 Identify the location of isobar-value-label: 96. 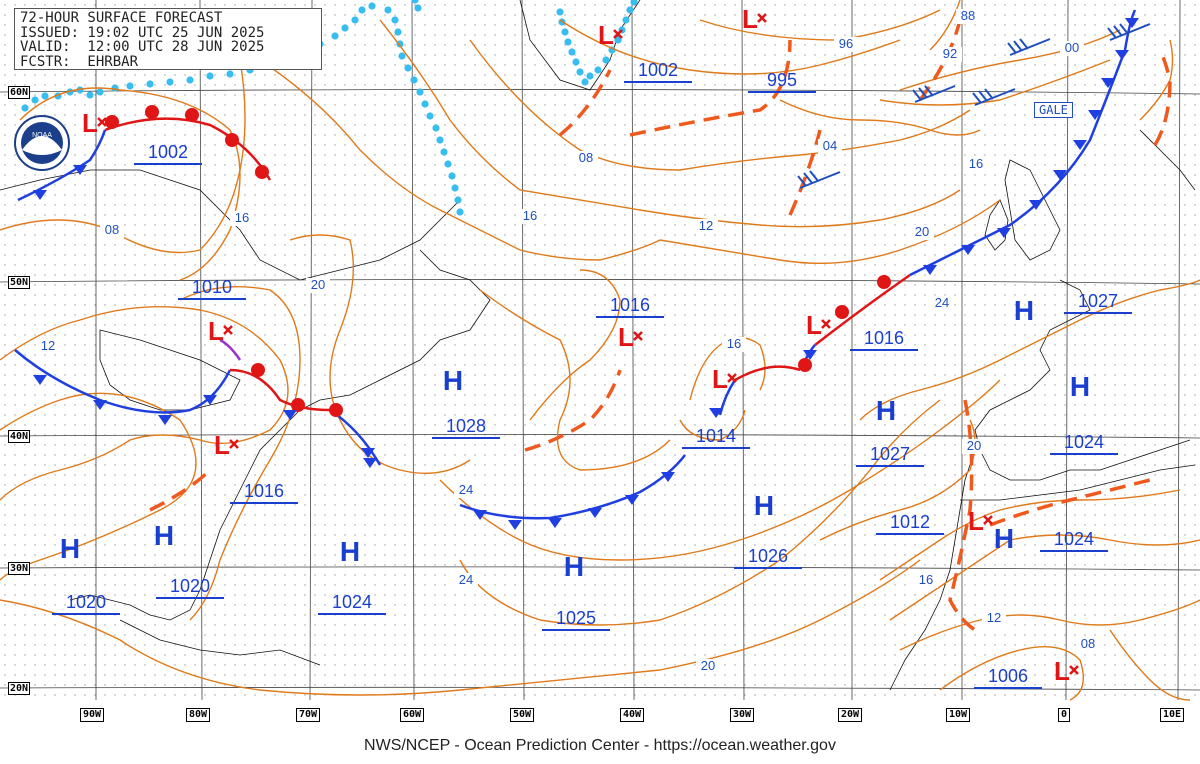
(846, 43).